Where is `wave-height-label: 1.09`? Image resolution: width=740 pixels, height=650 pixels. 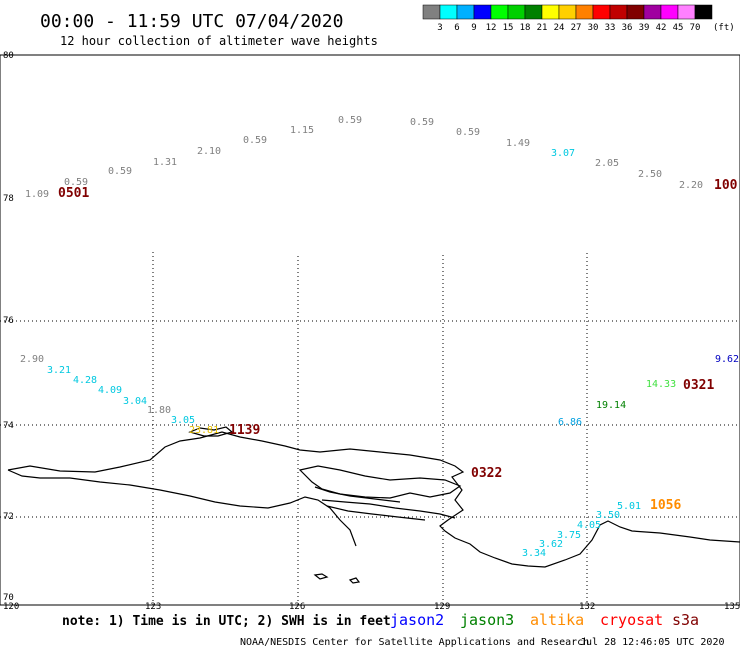 wave-height-label: 1.09 is located at coordinates (37, 194).